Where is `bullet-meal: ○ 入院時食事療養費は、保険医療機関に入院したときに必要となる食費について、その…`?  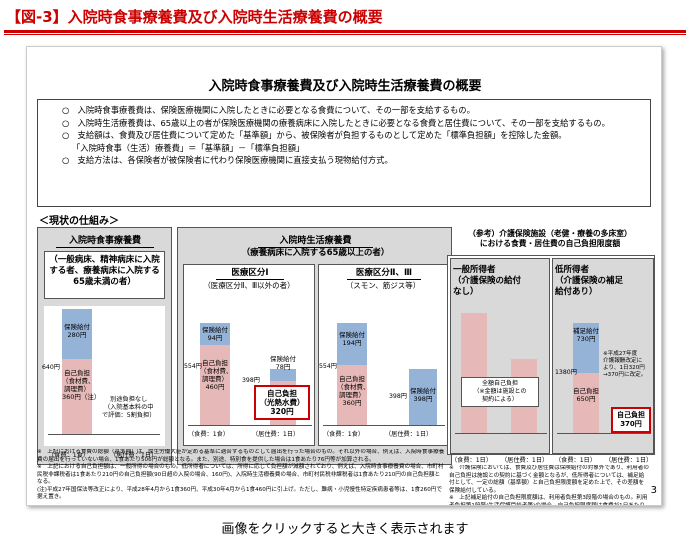
bullet-meal: ○ 入院時食事療養費は、保険医療機関に入院したときに必要となる食費について、その… is located at coordinates (268, 110).